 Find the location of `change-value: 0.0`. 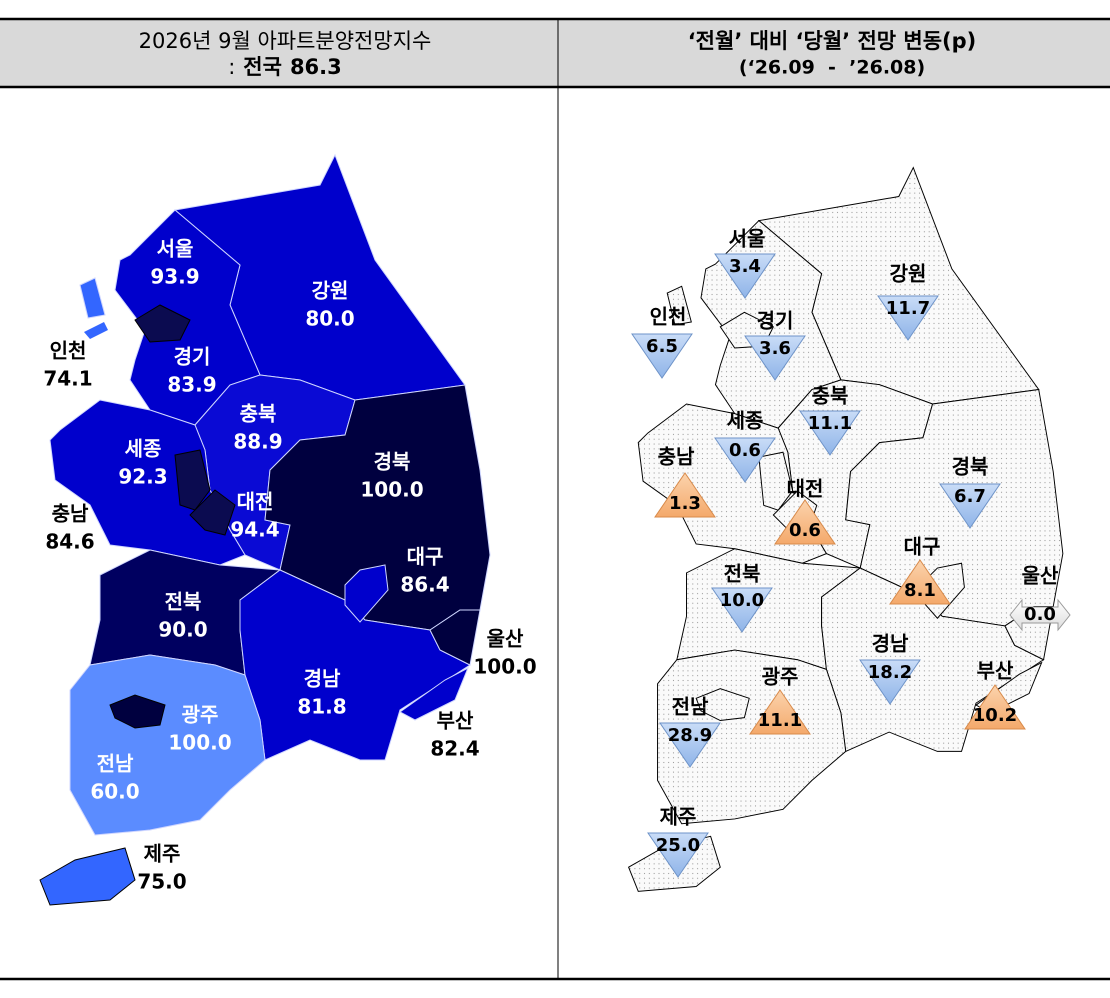

change-value: 0.0 is located at coordinates (1040, 614).